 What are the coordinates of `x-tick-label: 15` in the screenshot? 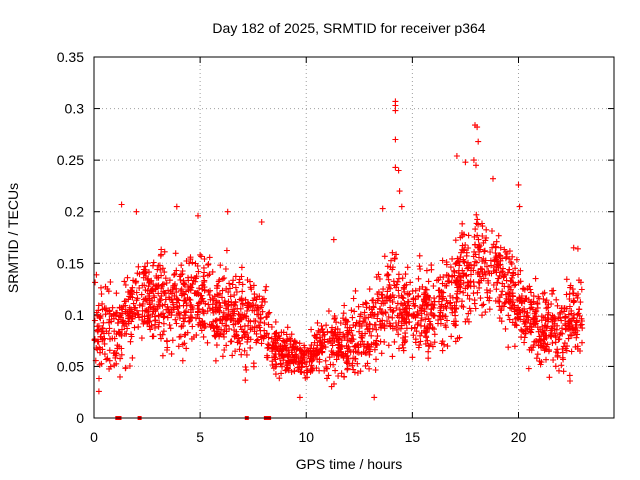 It's located at (413, 437).